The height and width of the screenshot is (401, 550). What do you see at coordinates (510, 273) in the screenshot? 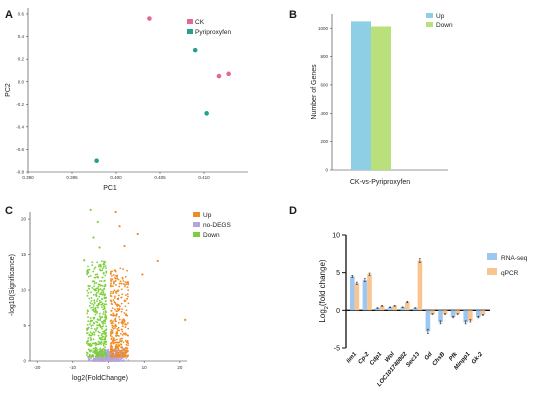
I see `legend-label-qpcr: qPCR` at bounding box center [510, 273].